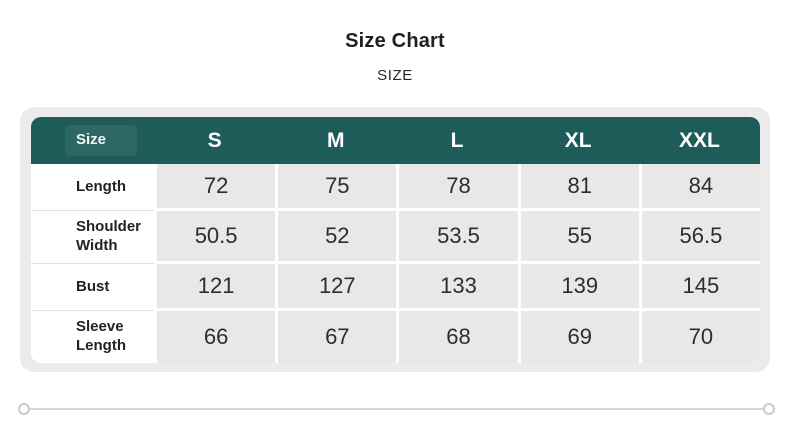 The image size is (790, 428). Describe the element at coordinates (336, 237) in the screenshot. I see `cell-shoulder-m: 52` at that location.